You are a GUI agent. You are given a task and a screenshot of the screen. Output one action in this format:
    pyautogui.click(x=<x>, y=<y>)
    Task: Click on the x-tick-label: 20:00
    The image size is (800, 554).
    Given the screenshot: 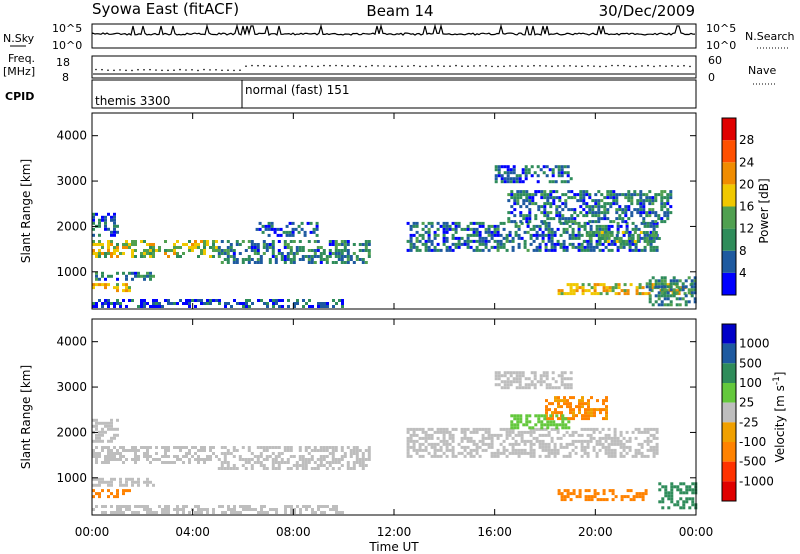 What is the action you would take?
    pyautogui.click(x=595, y=532)
    